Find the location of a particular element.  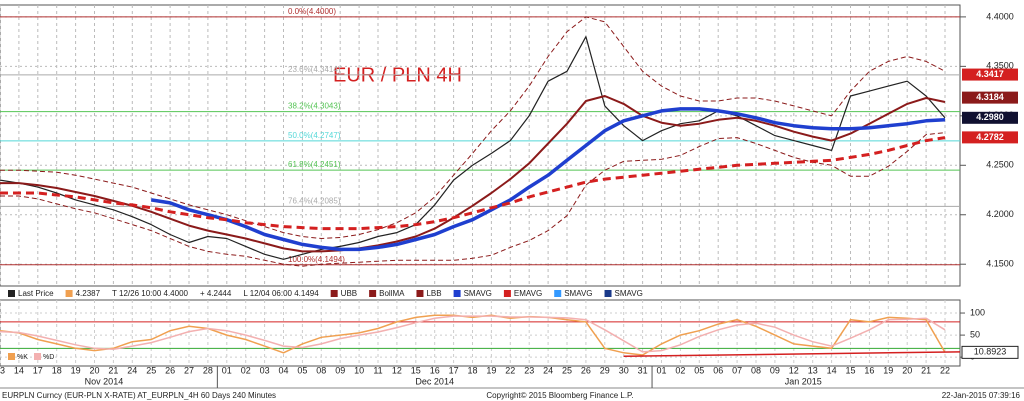

legend-label: EMAVG is located at coordinates (528, 293).